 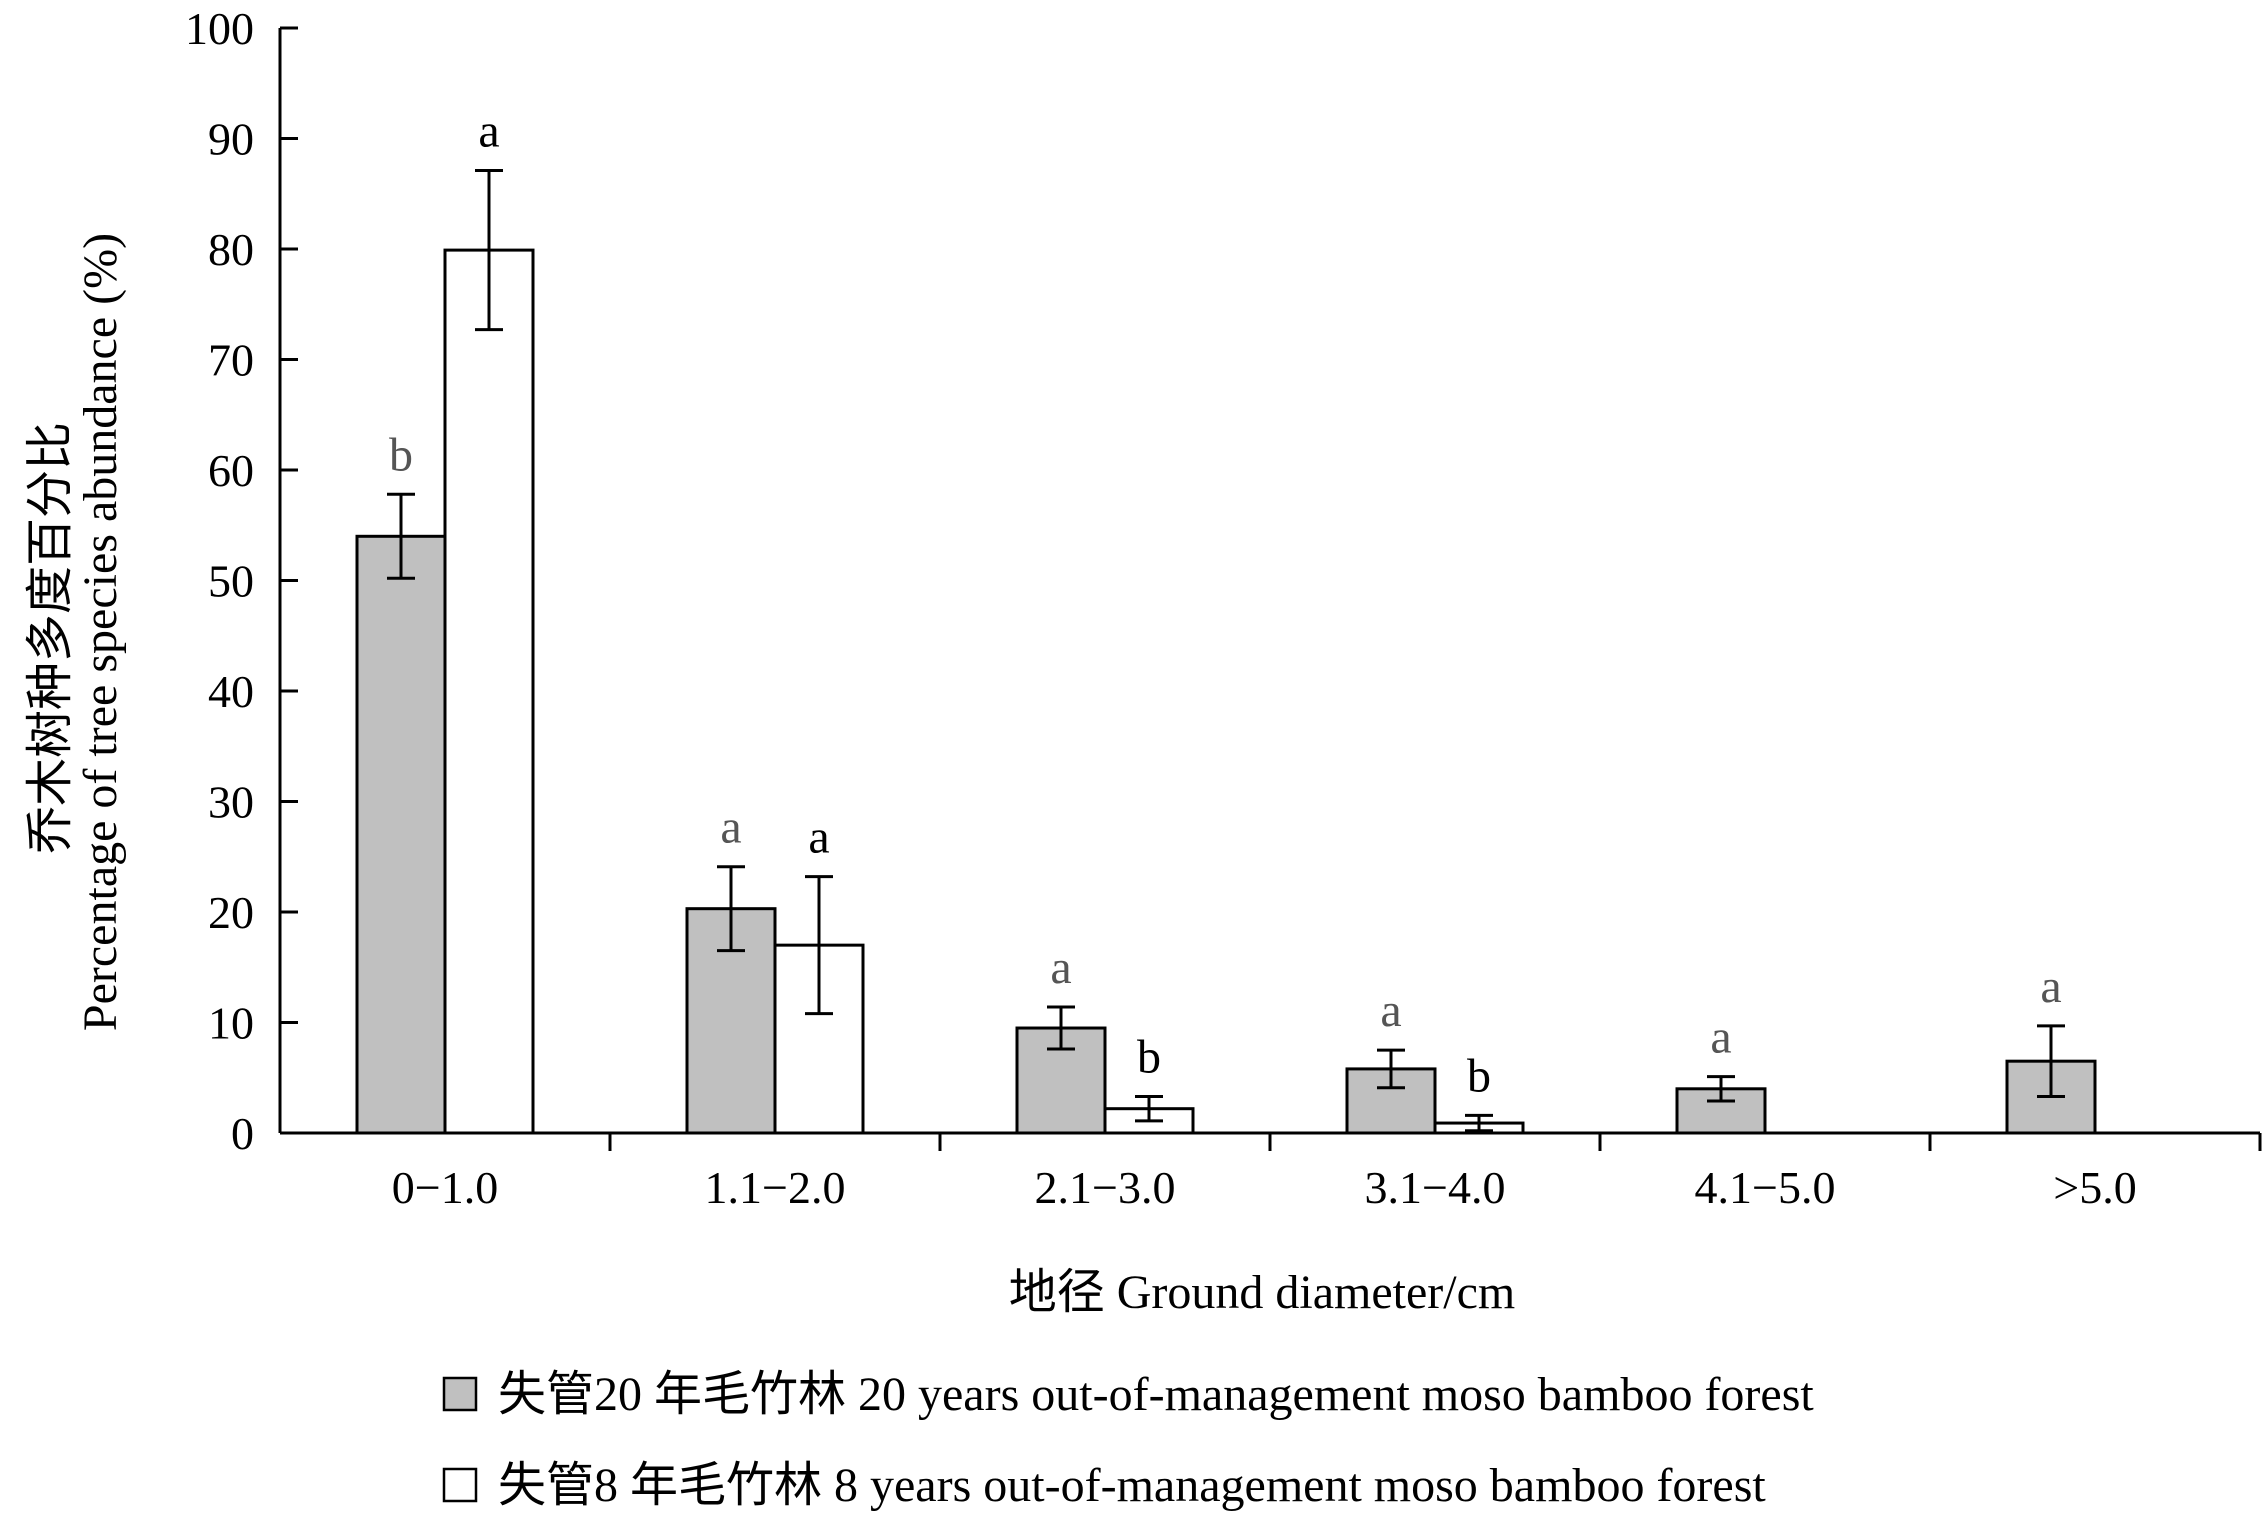 I want to click on legend-swatch-20-years, so click(x=460, y=1394).